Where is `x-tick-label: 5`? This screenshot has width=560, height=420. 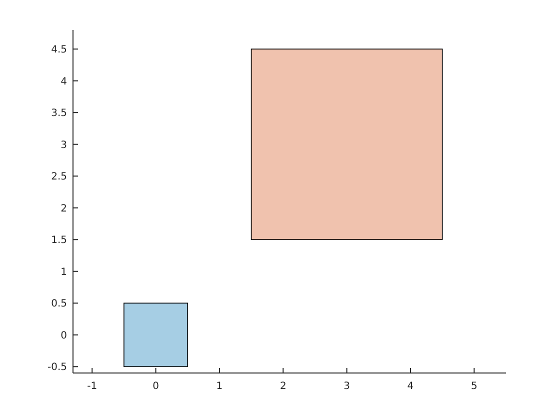
x-tick-label: 5 is located at coordinates (474, 386).